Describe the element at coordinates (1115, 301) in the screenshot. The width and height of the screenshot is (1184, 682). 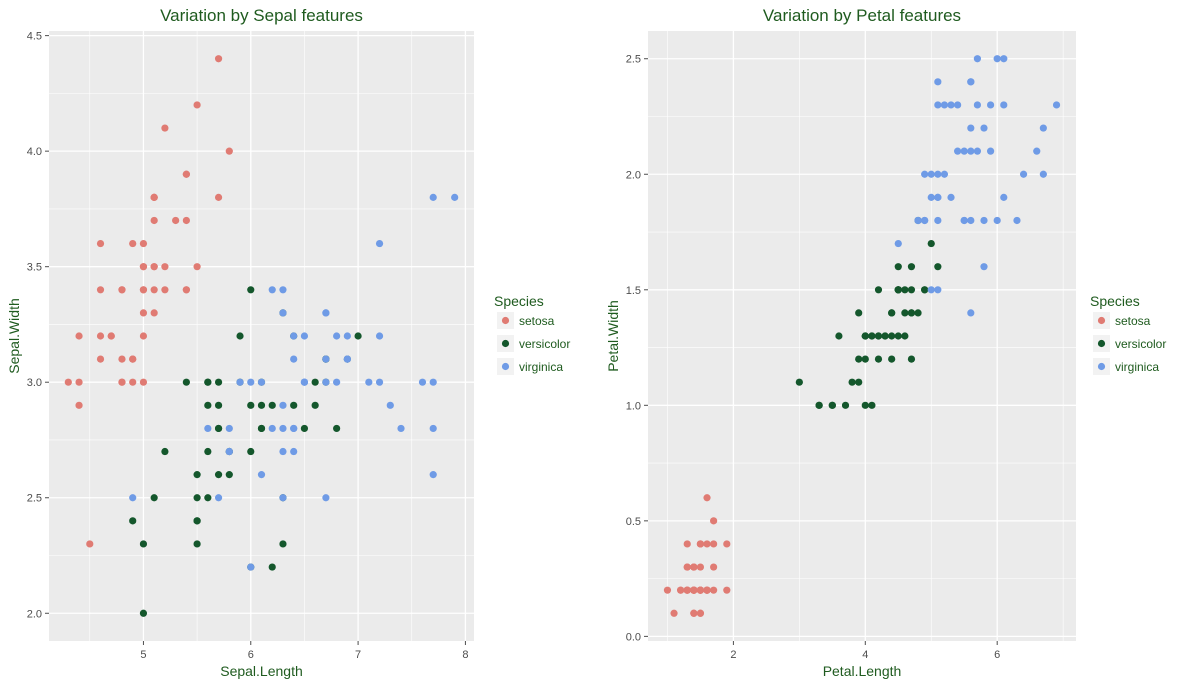
I see `legend-title: Species` at that location.